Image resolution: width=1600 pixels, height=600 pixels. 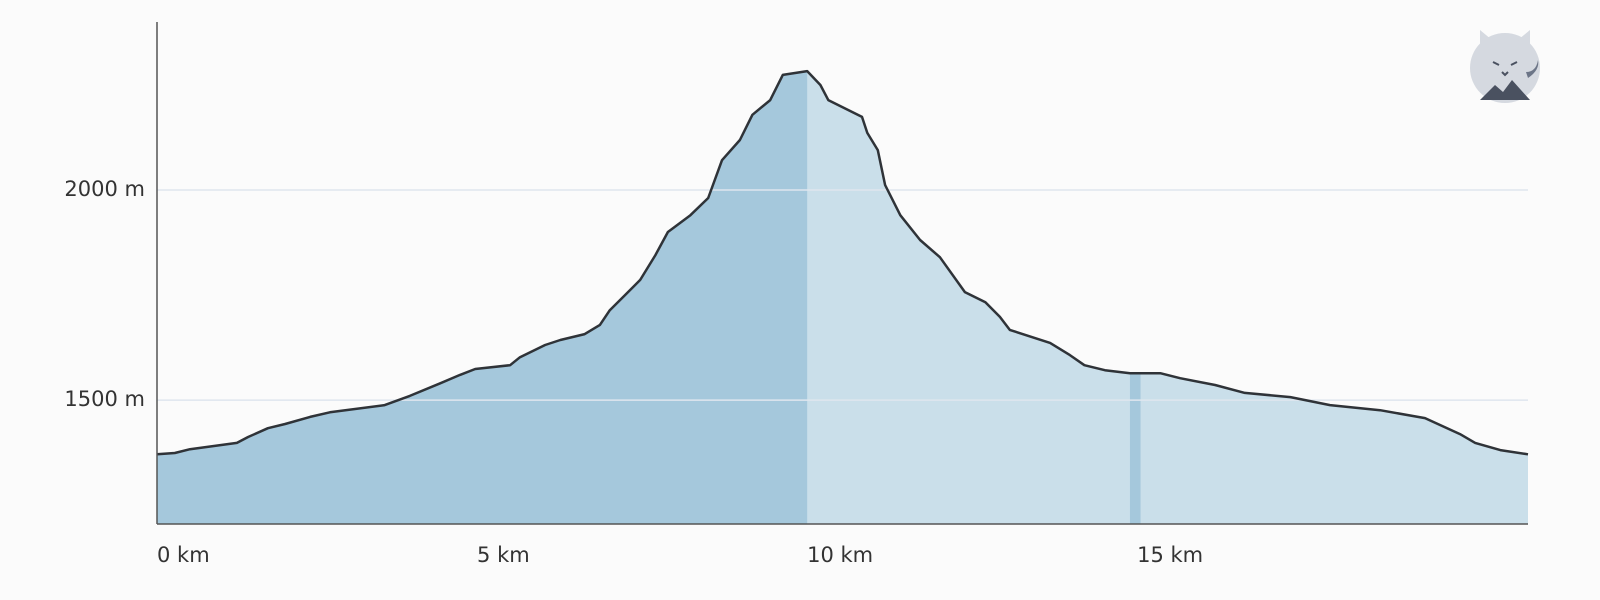 What do you see at coordinates (104, 399) in the screenshot?
I see `y-tick-label: 1500 m` at bounding box center [104, 399].